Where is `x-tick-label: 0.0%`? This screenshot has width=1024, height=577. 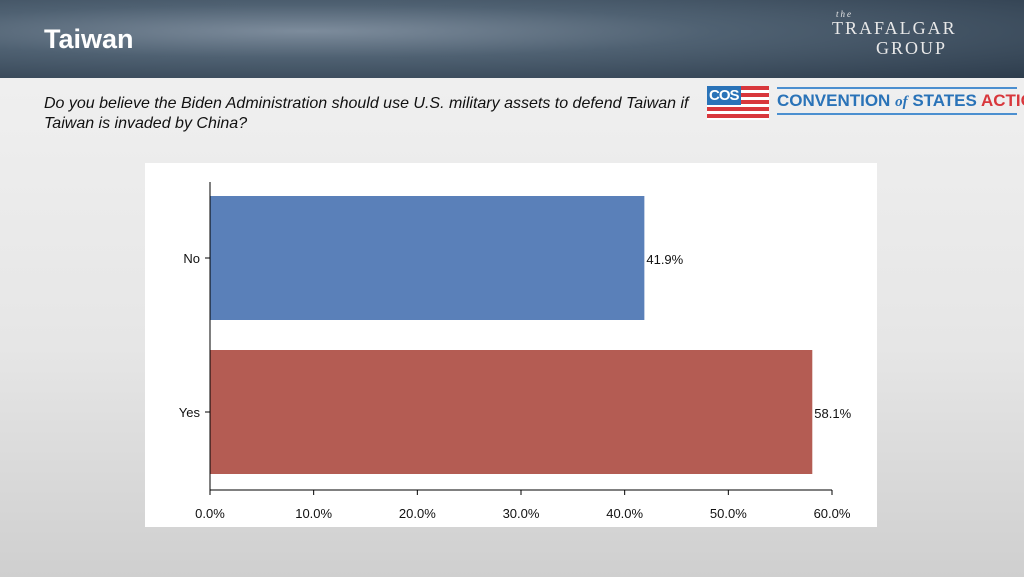
x-tick-label: 0.0% is located at coordinates (210, 513).